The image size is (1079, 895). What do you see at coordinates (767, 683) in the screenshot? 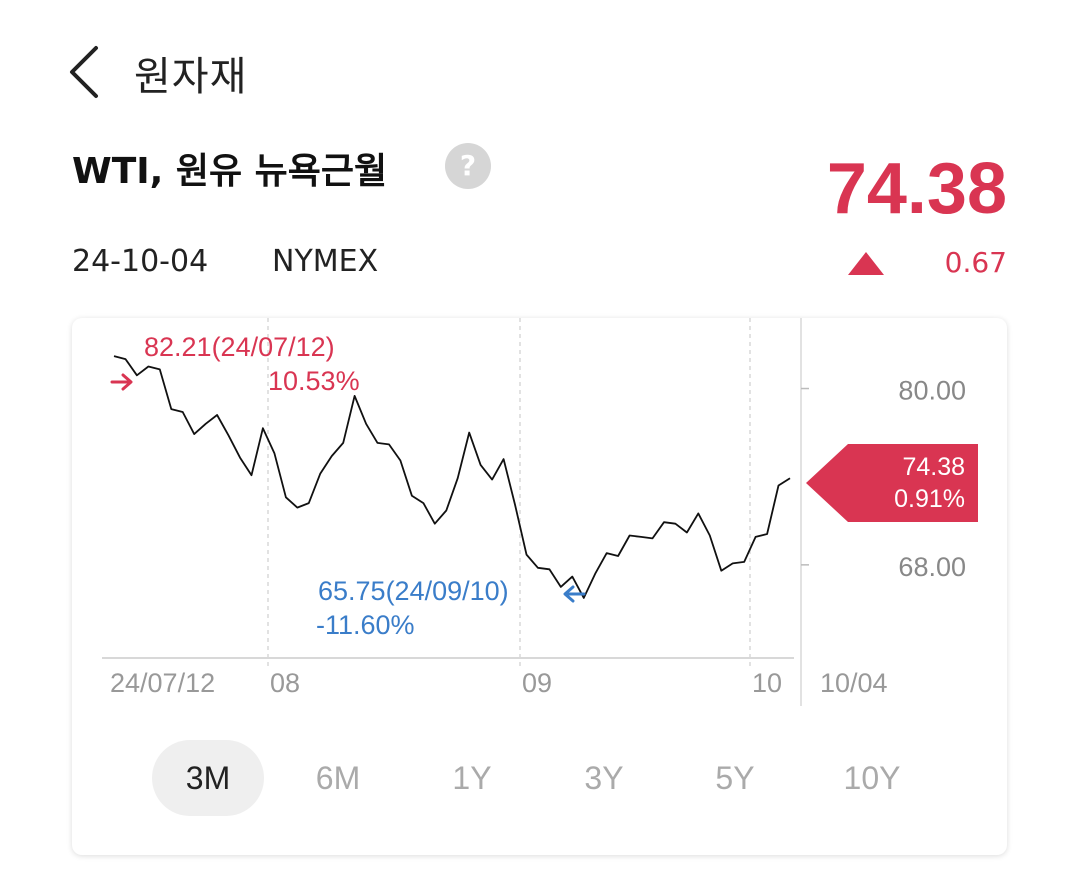
I see `x-tick-label: 10` at bounding box center [767, 683].